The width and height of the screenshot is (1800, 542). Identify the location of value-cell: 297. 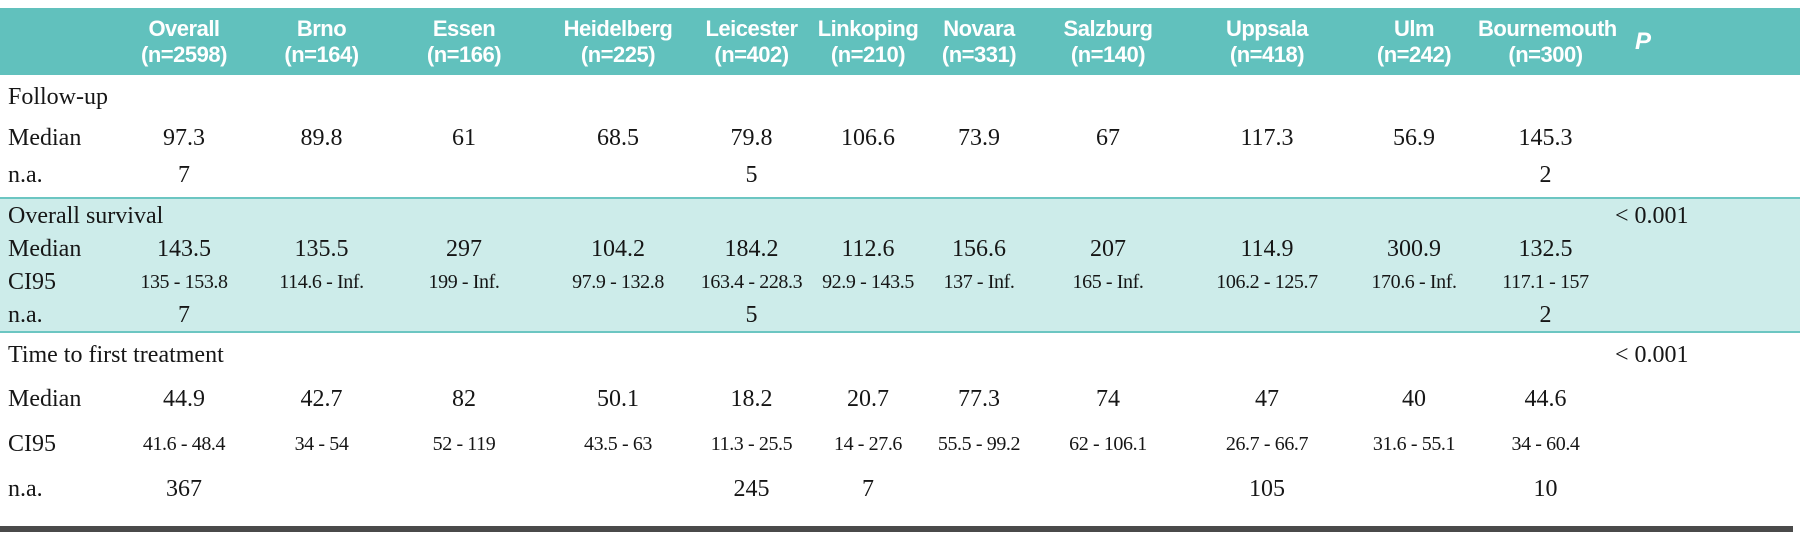
(464, 249).